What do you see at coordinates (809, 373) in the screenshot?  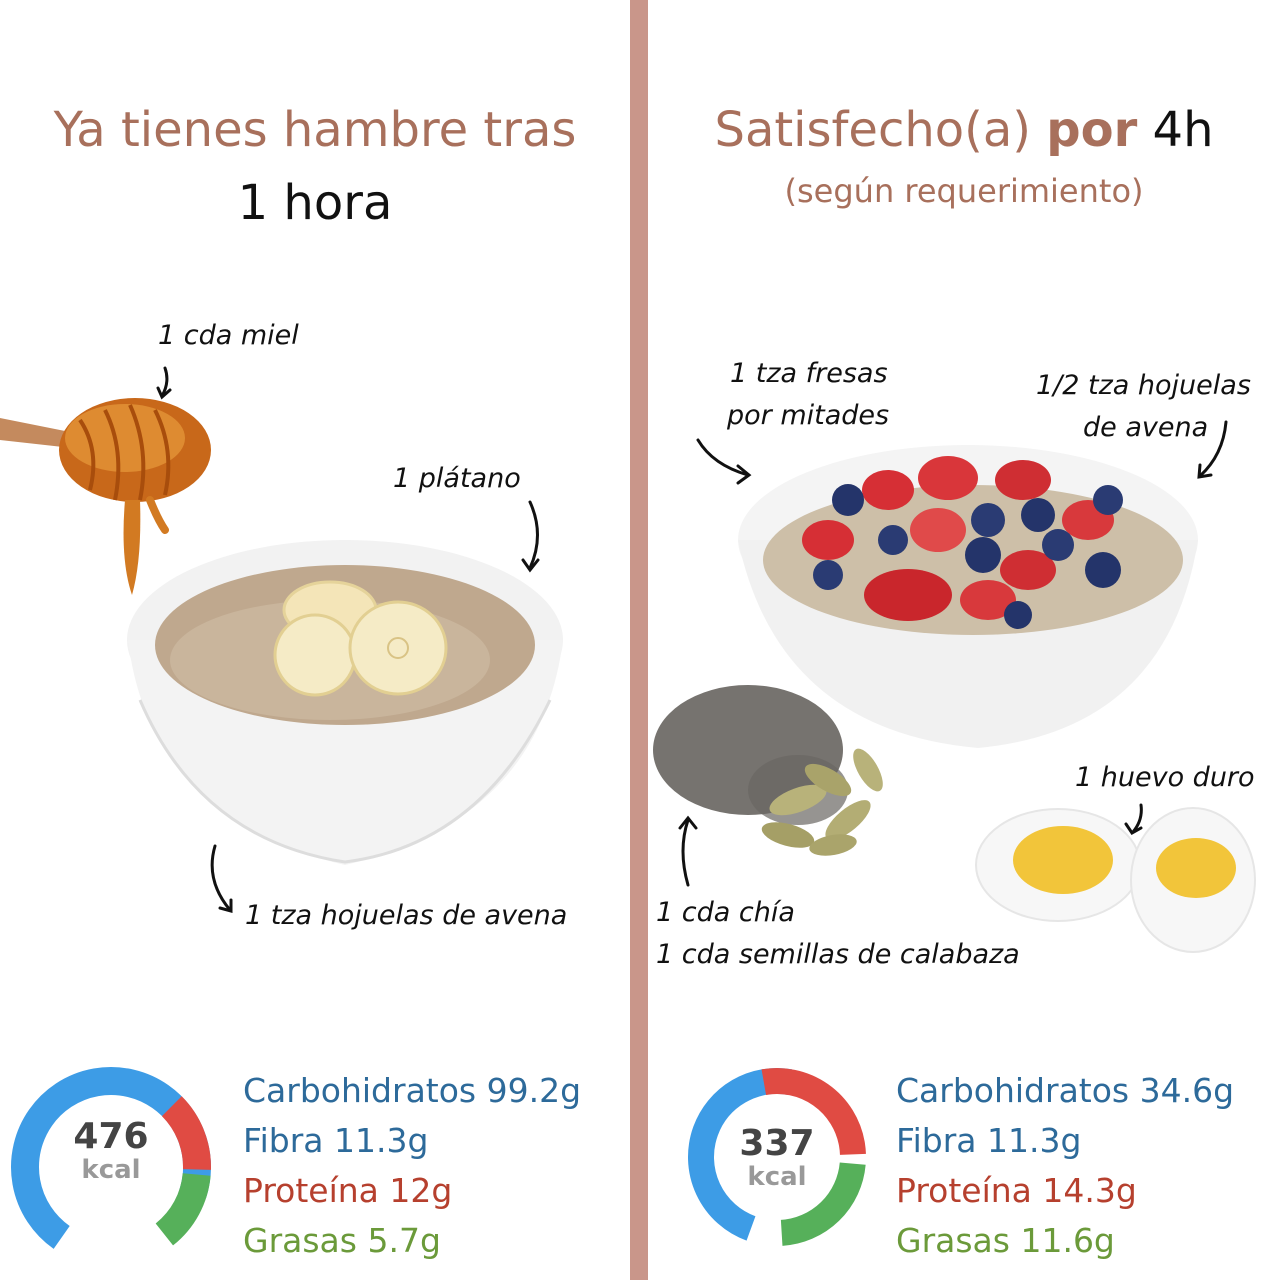 I see `strawberries-label-1: 1 tza fresas` at bounding box center [809, 373].